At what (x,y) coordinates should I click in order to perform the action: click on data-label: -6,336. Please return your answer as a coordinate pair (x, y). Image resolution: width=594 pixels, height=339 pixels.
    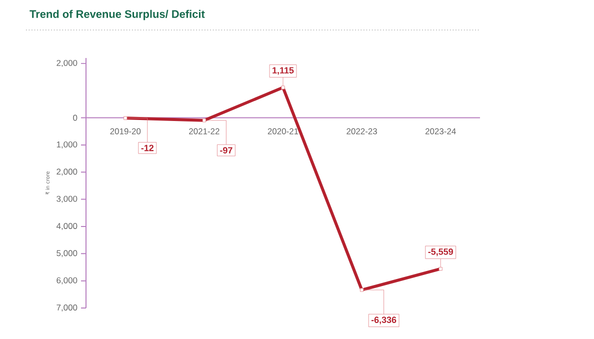
    Looking at the image, I should click on (383, 320).